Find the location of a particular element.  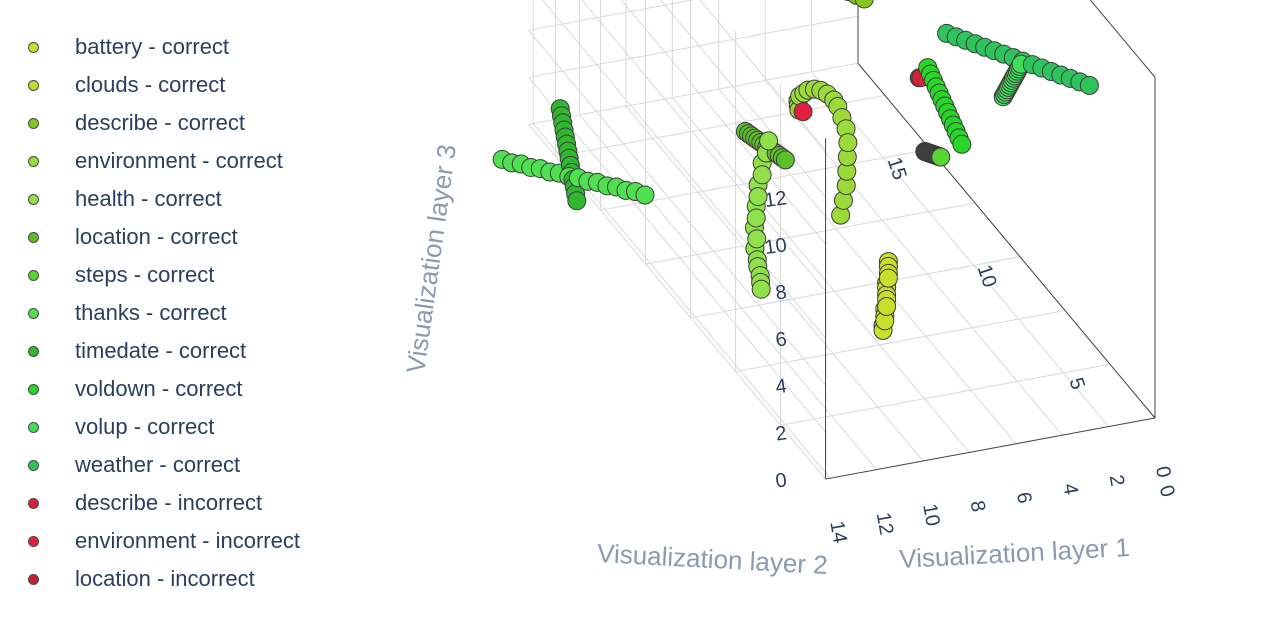

legend-item: timedate - correct is located at coordinates (190, 351).